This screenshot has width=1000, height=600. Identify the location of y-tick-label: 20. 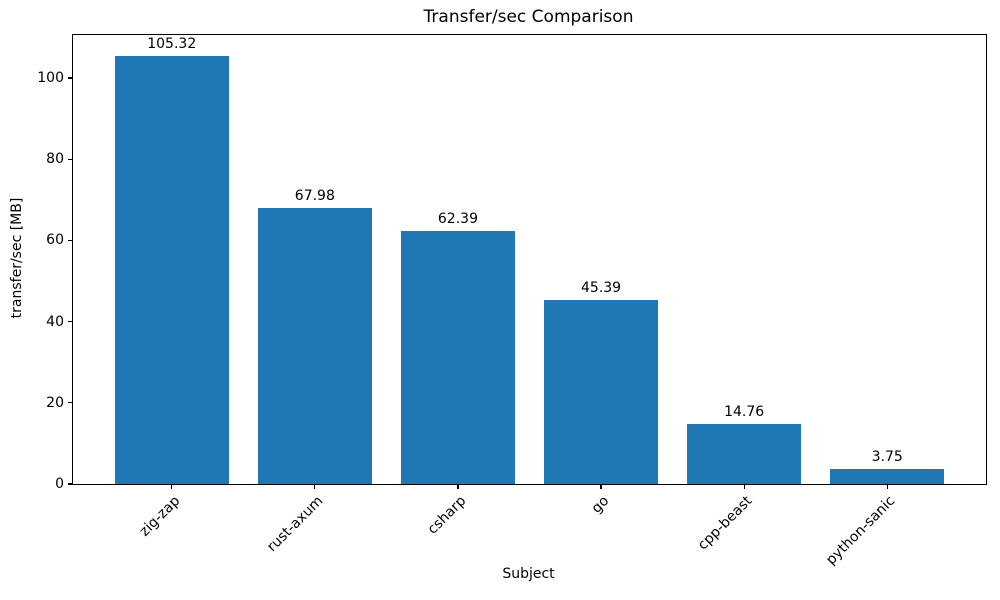
(55, 402).